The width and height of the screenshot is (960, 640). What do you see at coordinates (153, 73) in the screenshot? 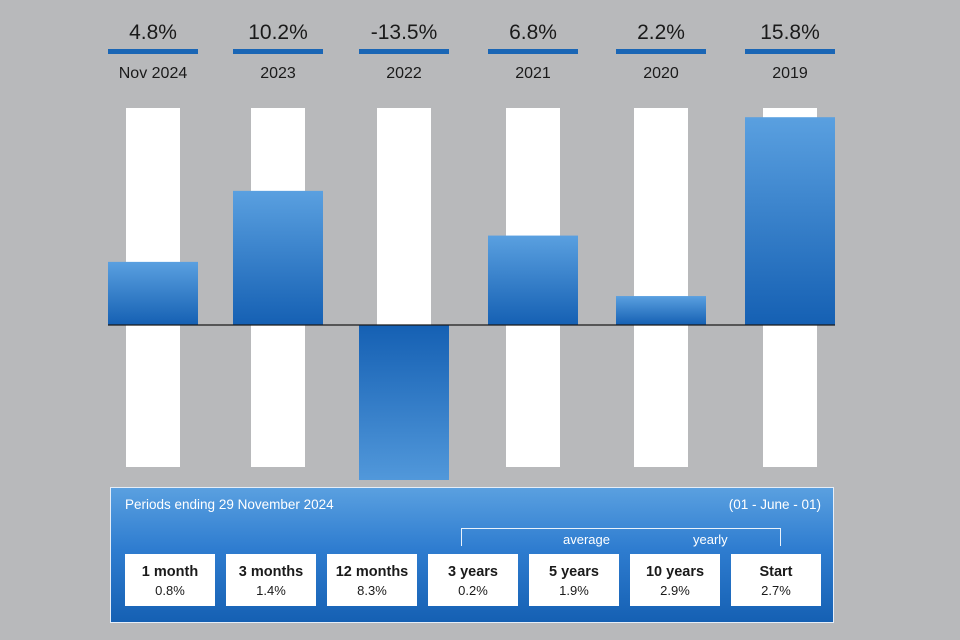
I see `category-label: Nov 2024` at bounding box center [153, 73].